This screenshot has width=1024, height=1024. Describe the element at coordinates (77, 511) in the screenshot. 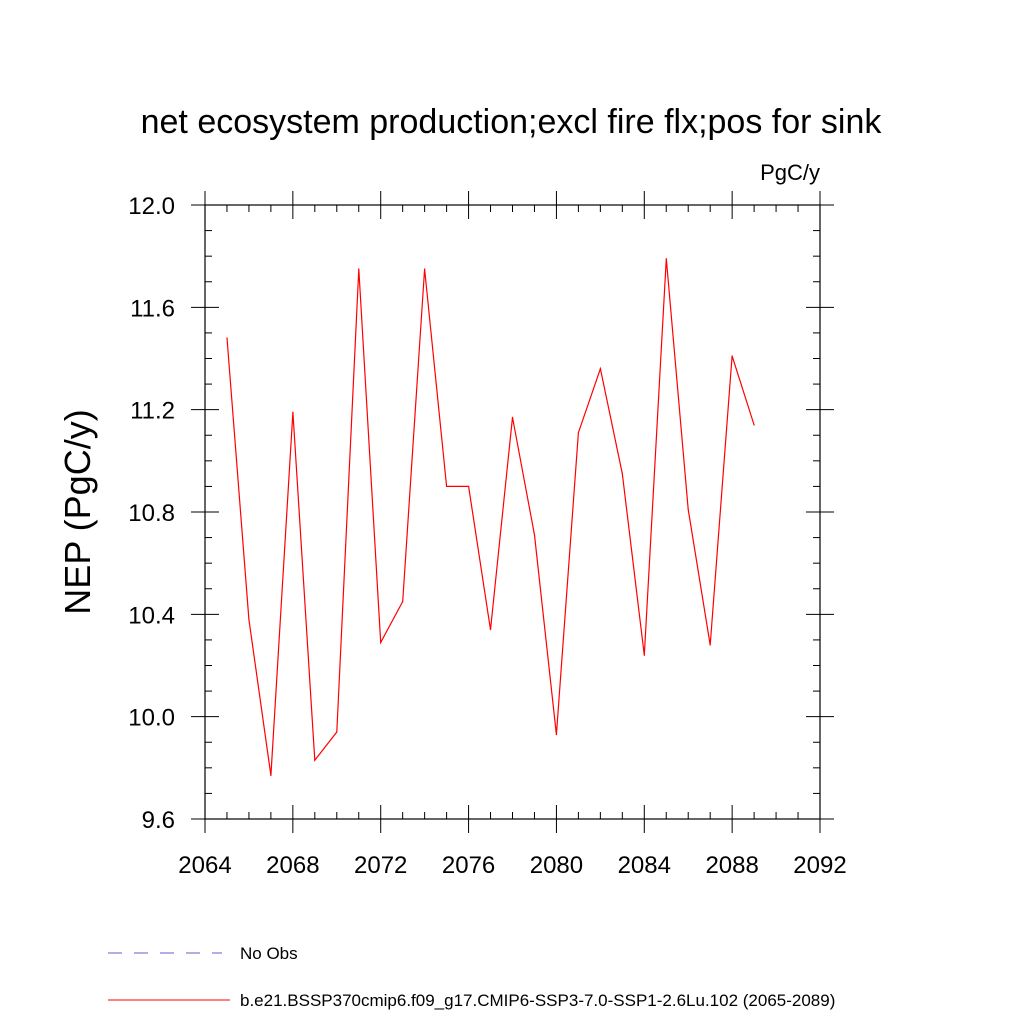

I see `y-axis-label: NEP (PgC/y)` at that location.